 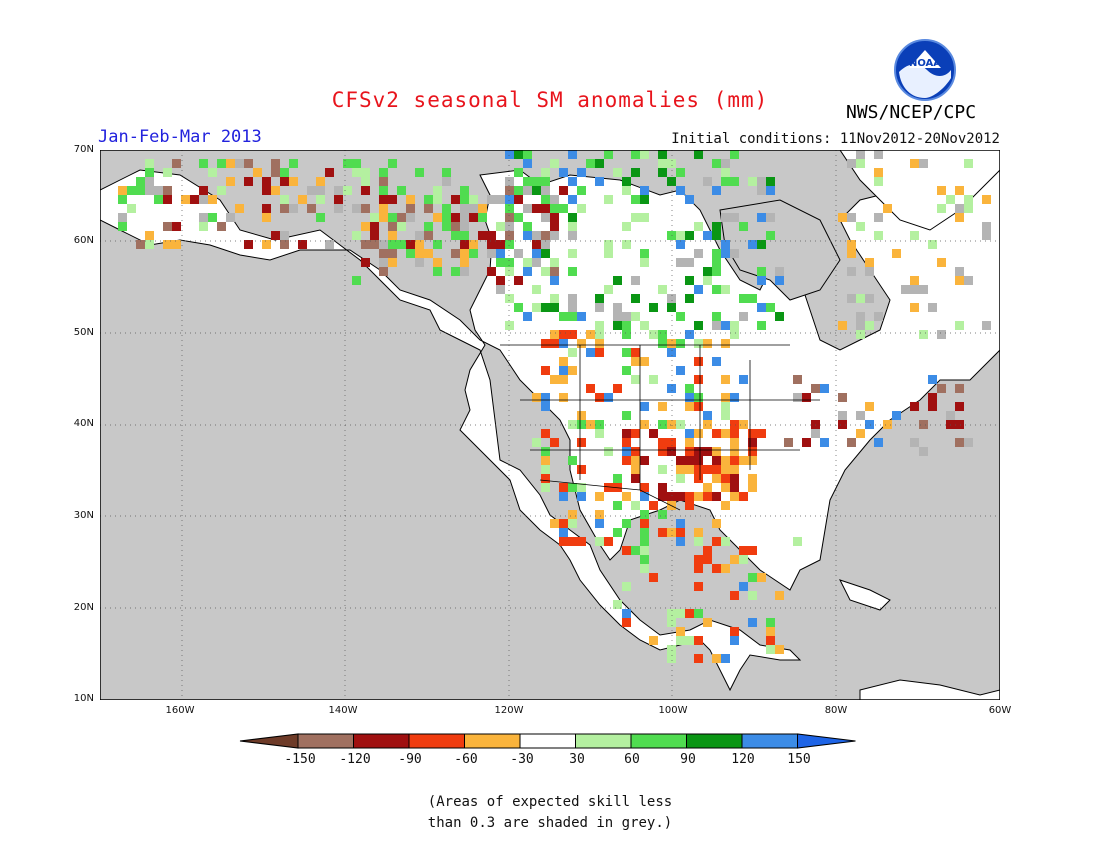 I want to click on lat-label-70n: 70N, so click(x=83, y=149).